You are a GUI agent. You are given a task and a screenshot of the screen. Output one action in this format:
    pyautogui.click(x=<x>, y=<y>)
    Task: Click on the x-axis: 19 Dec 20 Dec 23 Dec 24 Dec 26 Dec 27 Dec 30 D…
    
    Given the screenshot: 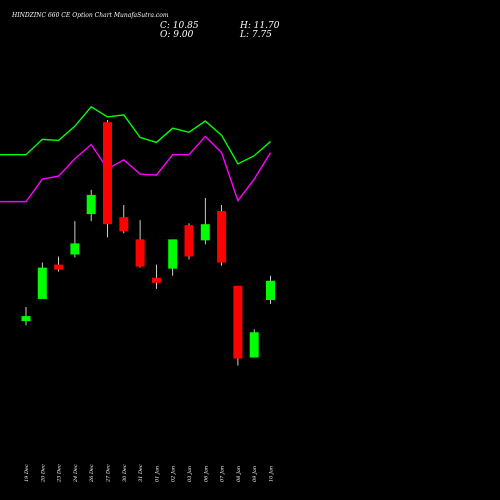 What is the action you would take?
    pyautogui.click(x=149, y=473)
    